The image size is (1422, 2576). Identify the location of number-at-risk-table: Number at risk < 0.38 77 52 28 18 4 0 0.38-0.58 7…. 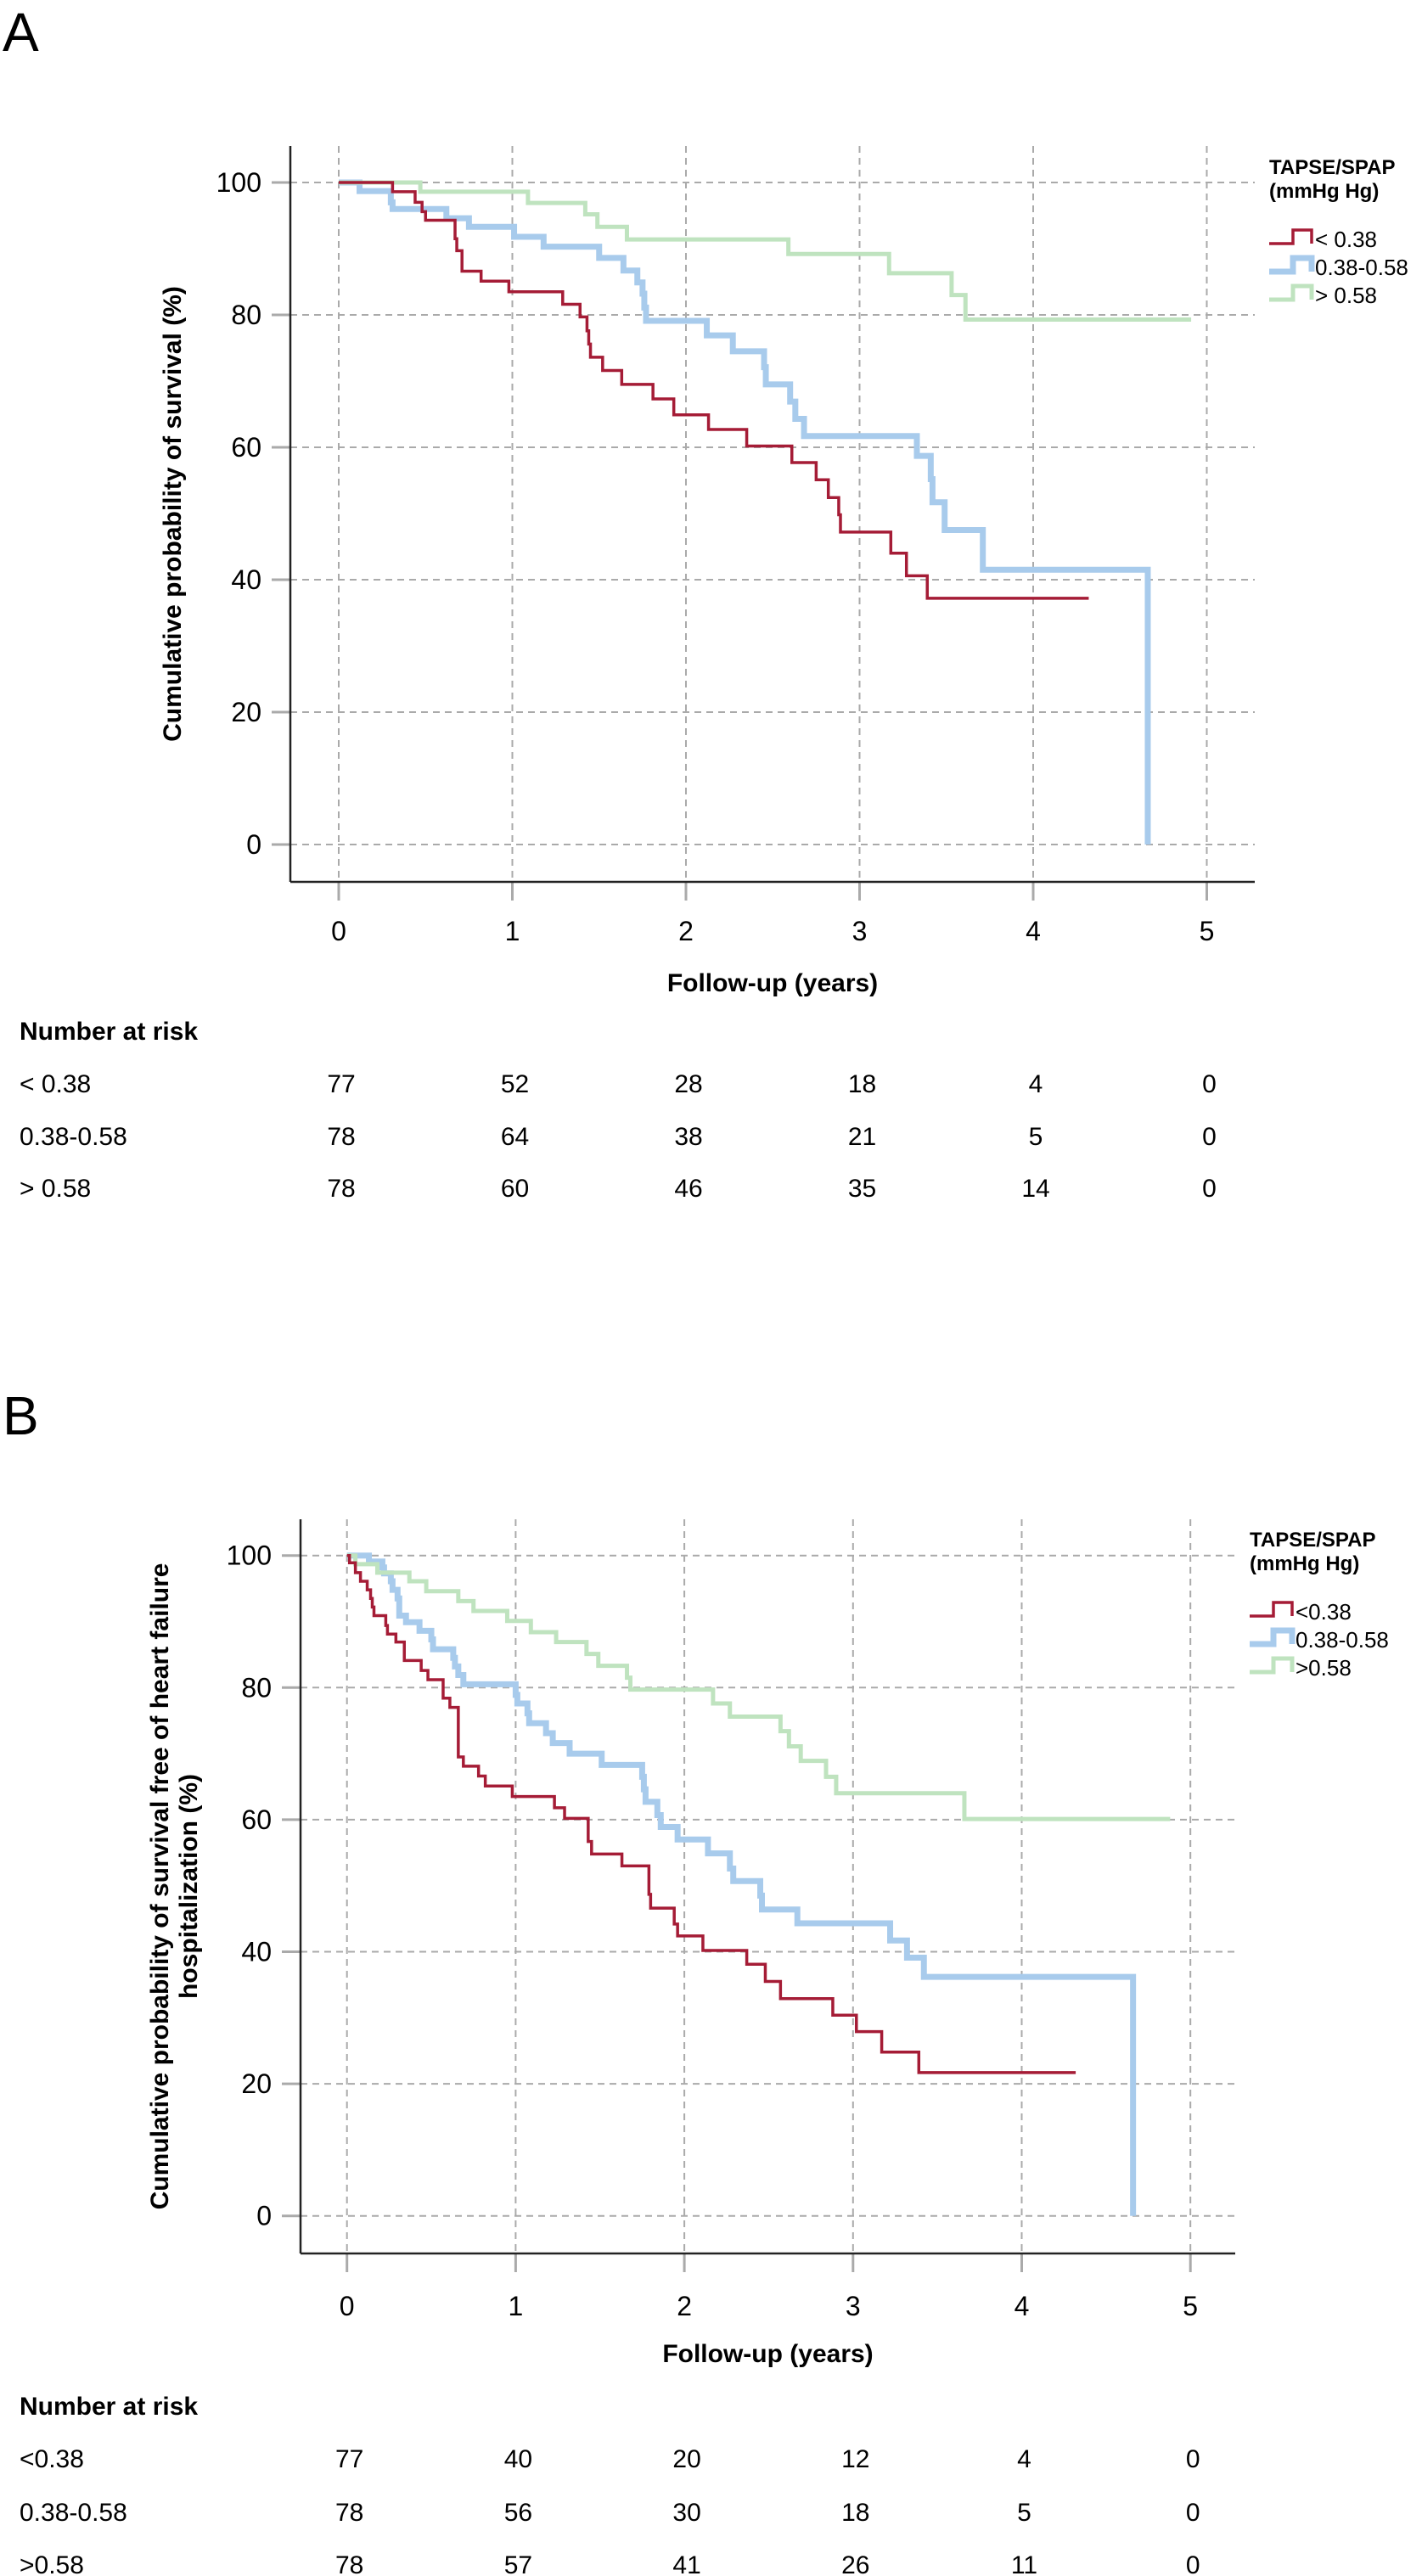
(618, 1110).